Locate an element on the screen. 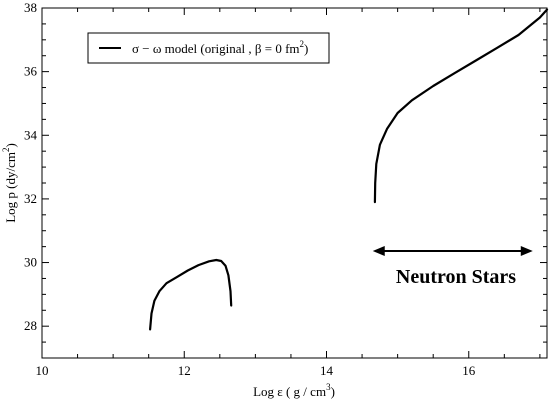 The image size is (550, 401). legend: σ − ω model (original , β = 0 fm2) is located at coordinates (208, 48).